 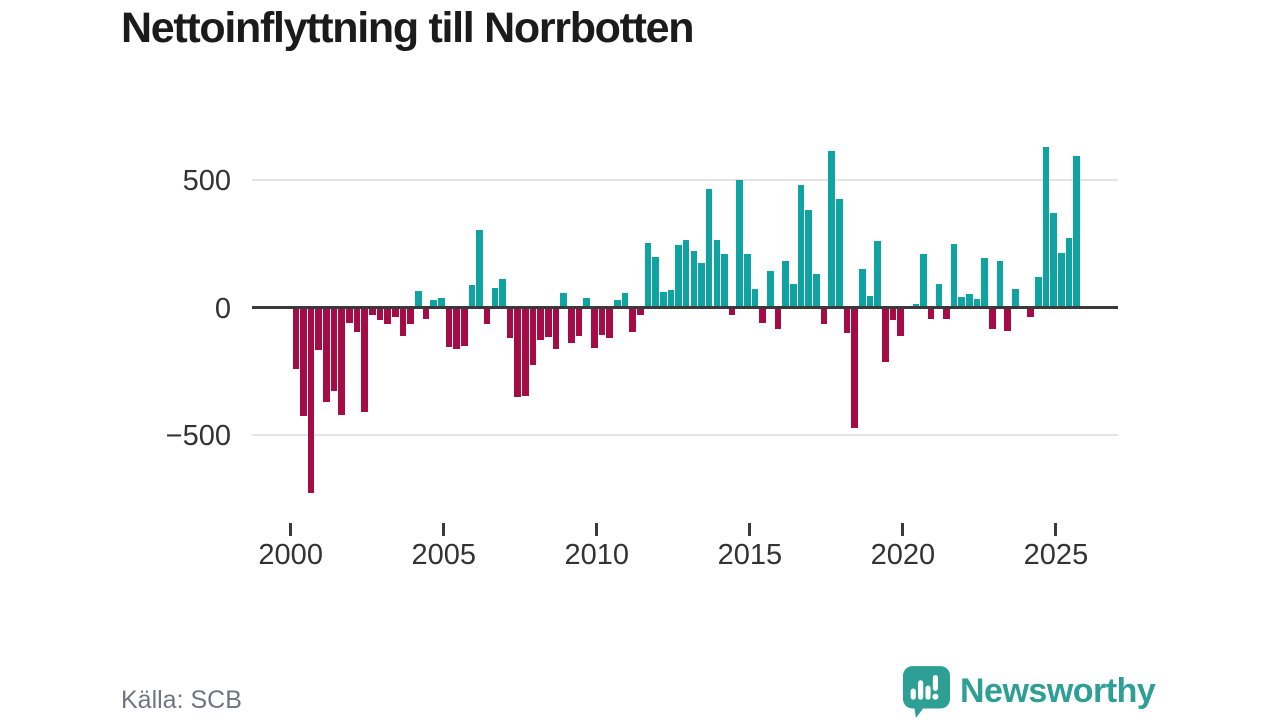 What do you see at coordinates (444, 555) in the screenshot?
I see `x-tick-label-2005: 2005` at bounding box center [444, 555].